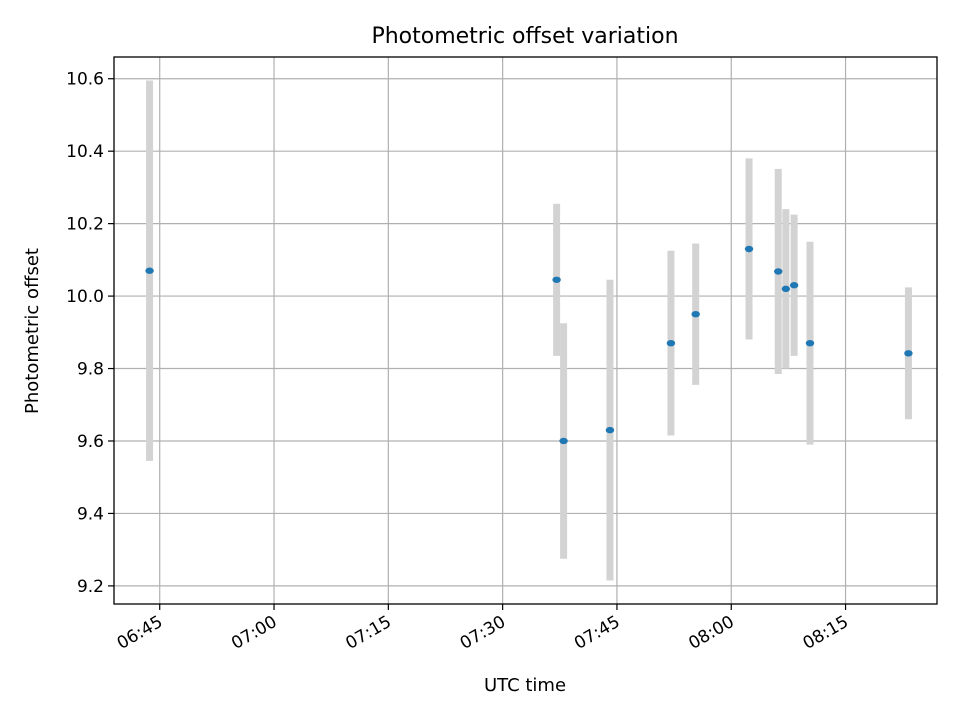  What do you see at coordinates (254, 633) in the screenshot?
I see `x-tick-label: 07:00` at bounding box center [254, 633].